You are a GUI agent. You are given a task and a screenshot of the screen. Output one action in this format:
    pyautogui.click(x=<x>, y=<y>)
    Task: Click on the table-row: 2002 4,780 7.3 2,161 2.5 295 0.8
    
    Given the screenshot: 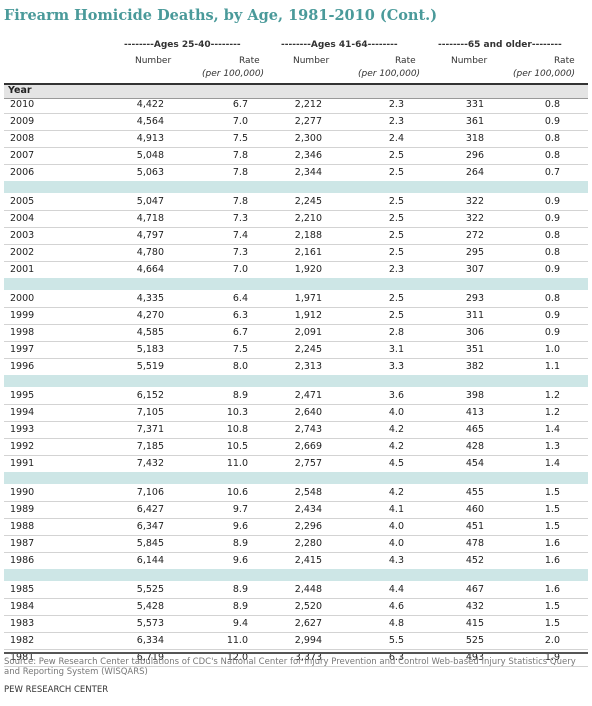 What is the action you would take?
    pyautogui.click(x=296, y=253)
    